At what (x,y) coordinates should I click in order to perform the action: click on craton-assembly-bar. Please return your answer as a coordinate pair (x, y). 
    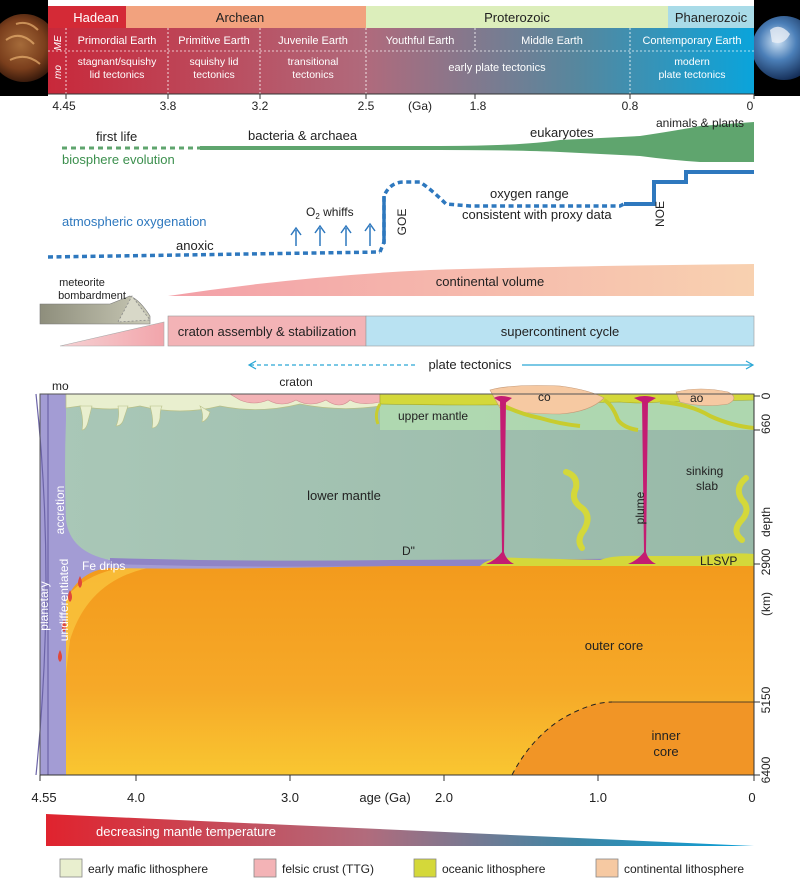
    Looking at the image, I should click on (267, 331).